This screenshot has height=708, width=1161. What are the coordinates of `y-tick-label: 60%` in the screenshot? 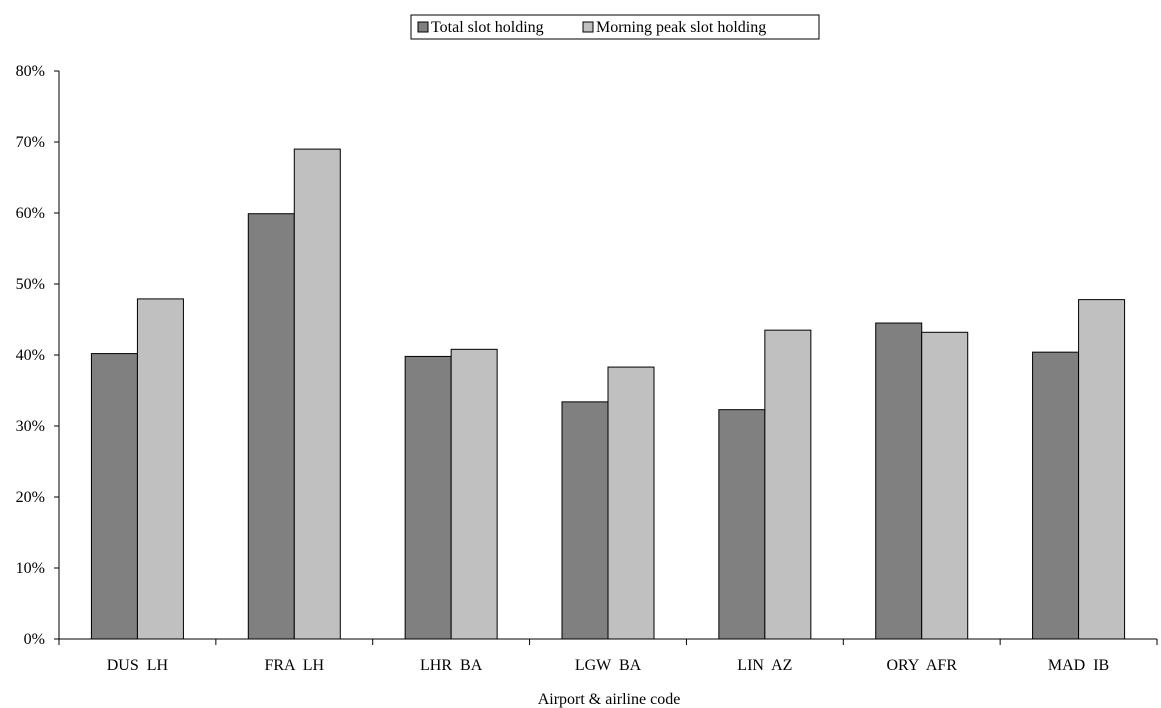 It's located at (30, 213).